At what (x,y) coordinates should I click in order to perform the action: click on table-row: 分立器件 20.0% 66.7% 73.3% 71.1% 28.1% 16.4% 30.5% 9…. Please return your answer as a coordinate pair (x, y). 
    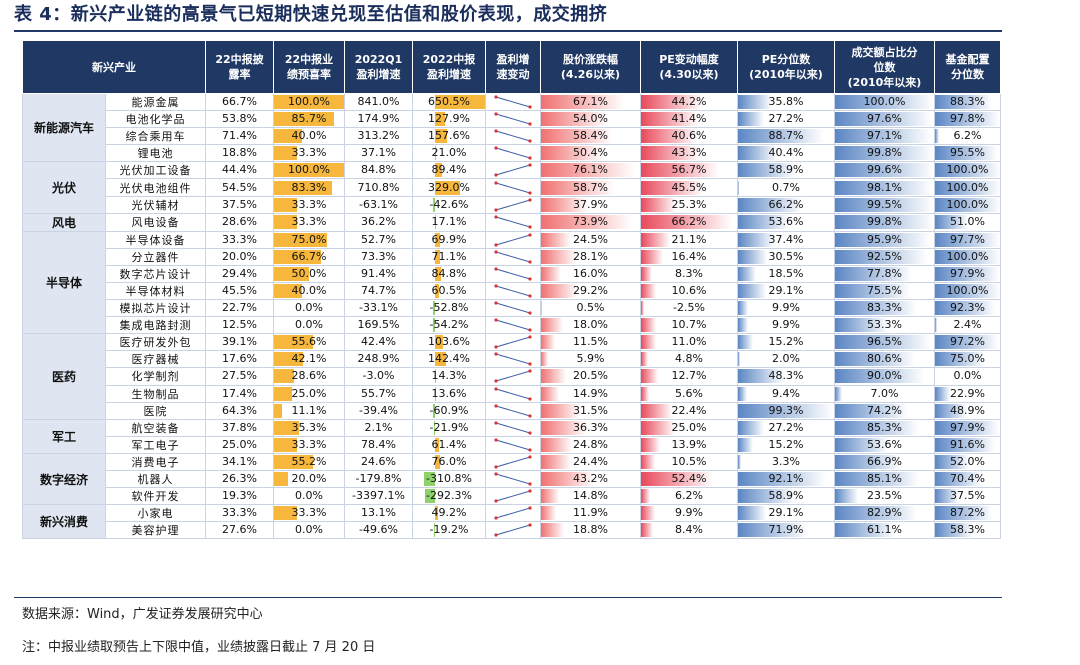
    Looking at the image, I should click on (512, 256).